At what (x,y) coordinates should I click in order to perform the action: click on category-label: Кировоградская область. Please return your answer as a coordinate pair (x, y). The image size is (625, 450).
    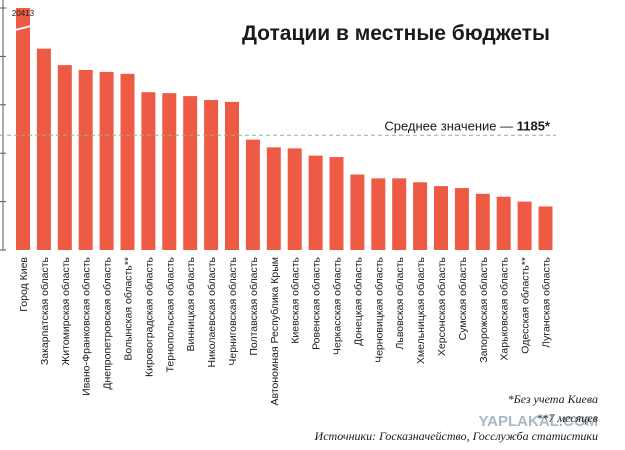
    Looking at the image, I should click on (149, 316).